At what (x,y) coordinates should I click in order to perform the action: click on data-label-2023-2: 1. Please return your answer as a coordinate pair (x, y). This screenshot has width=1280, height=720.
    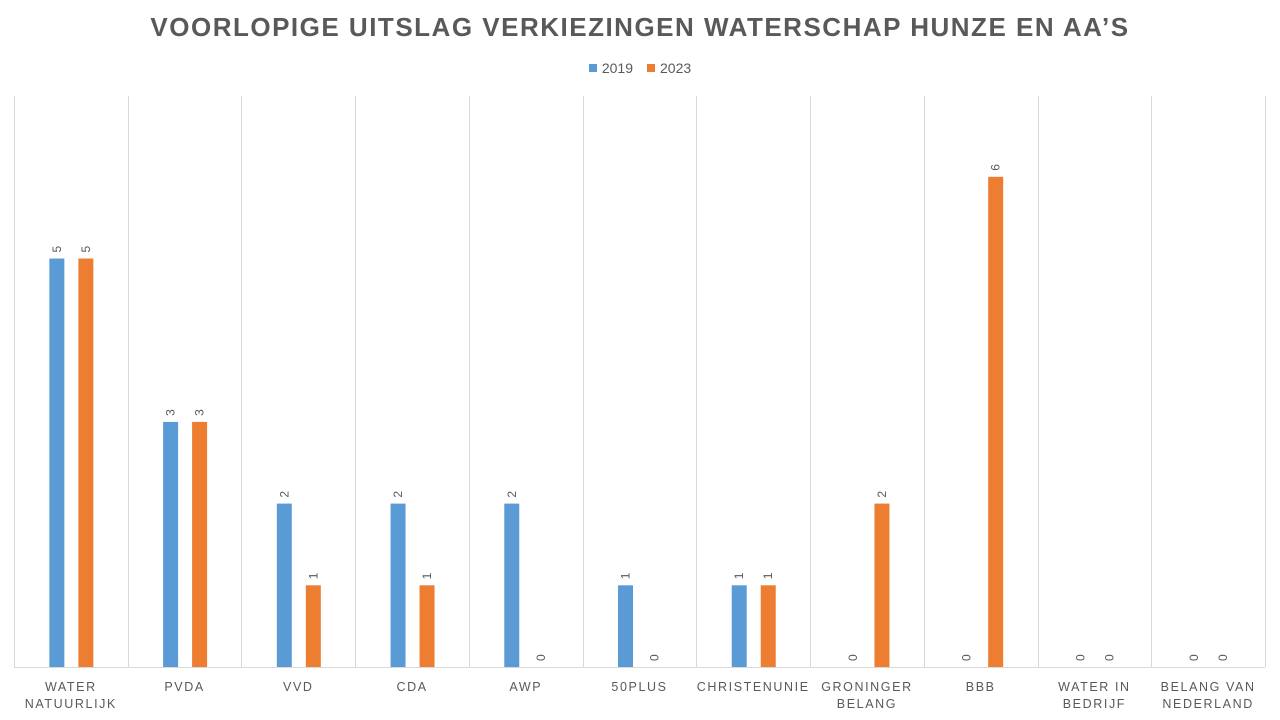
    Looking at the image, I should click on (313, 575).